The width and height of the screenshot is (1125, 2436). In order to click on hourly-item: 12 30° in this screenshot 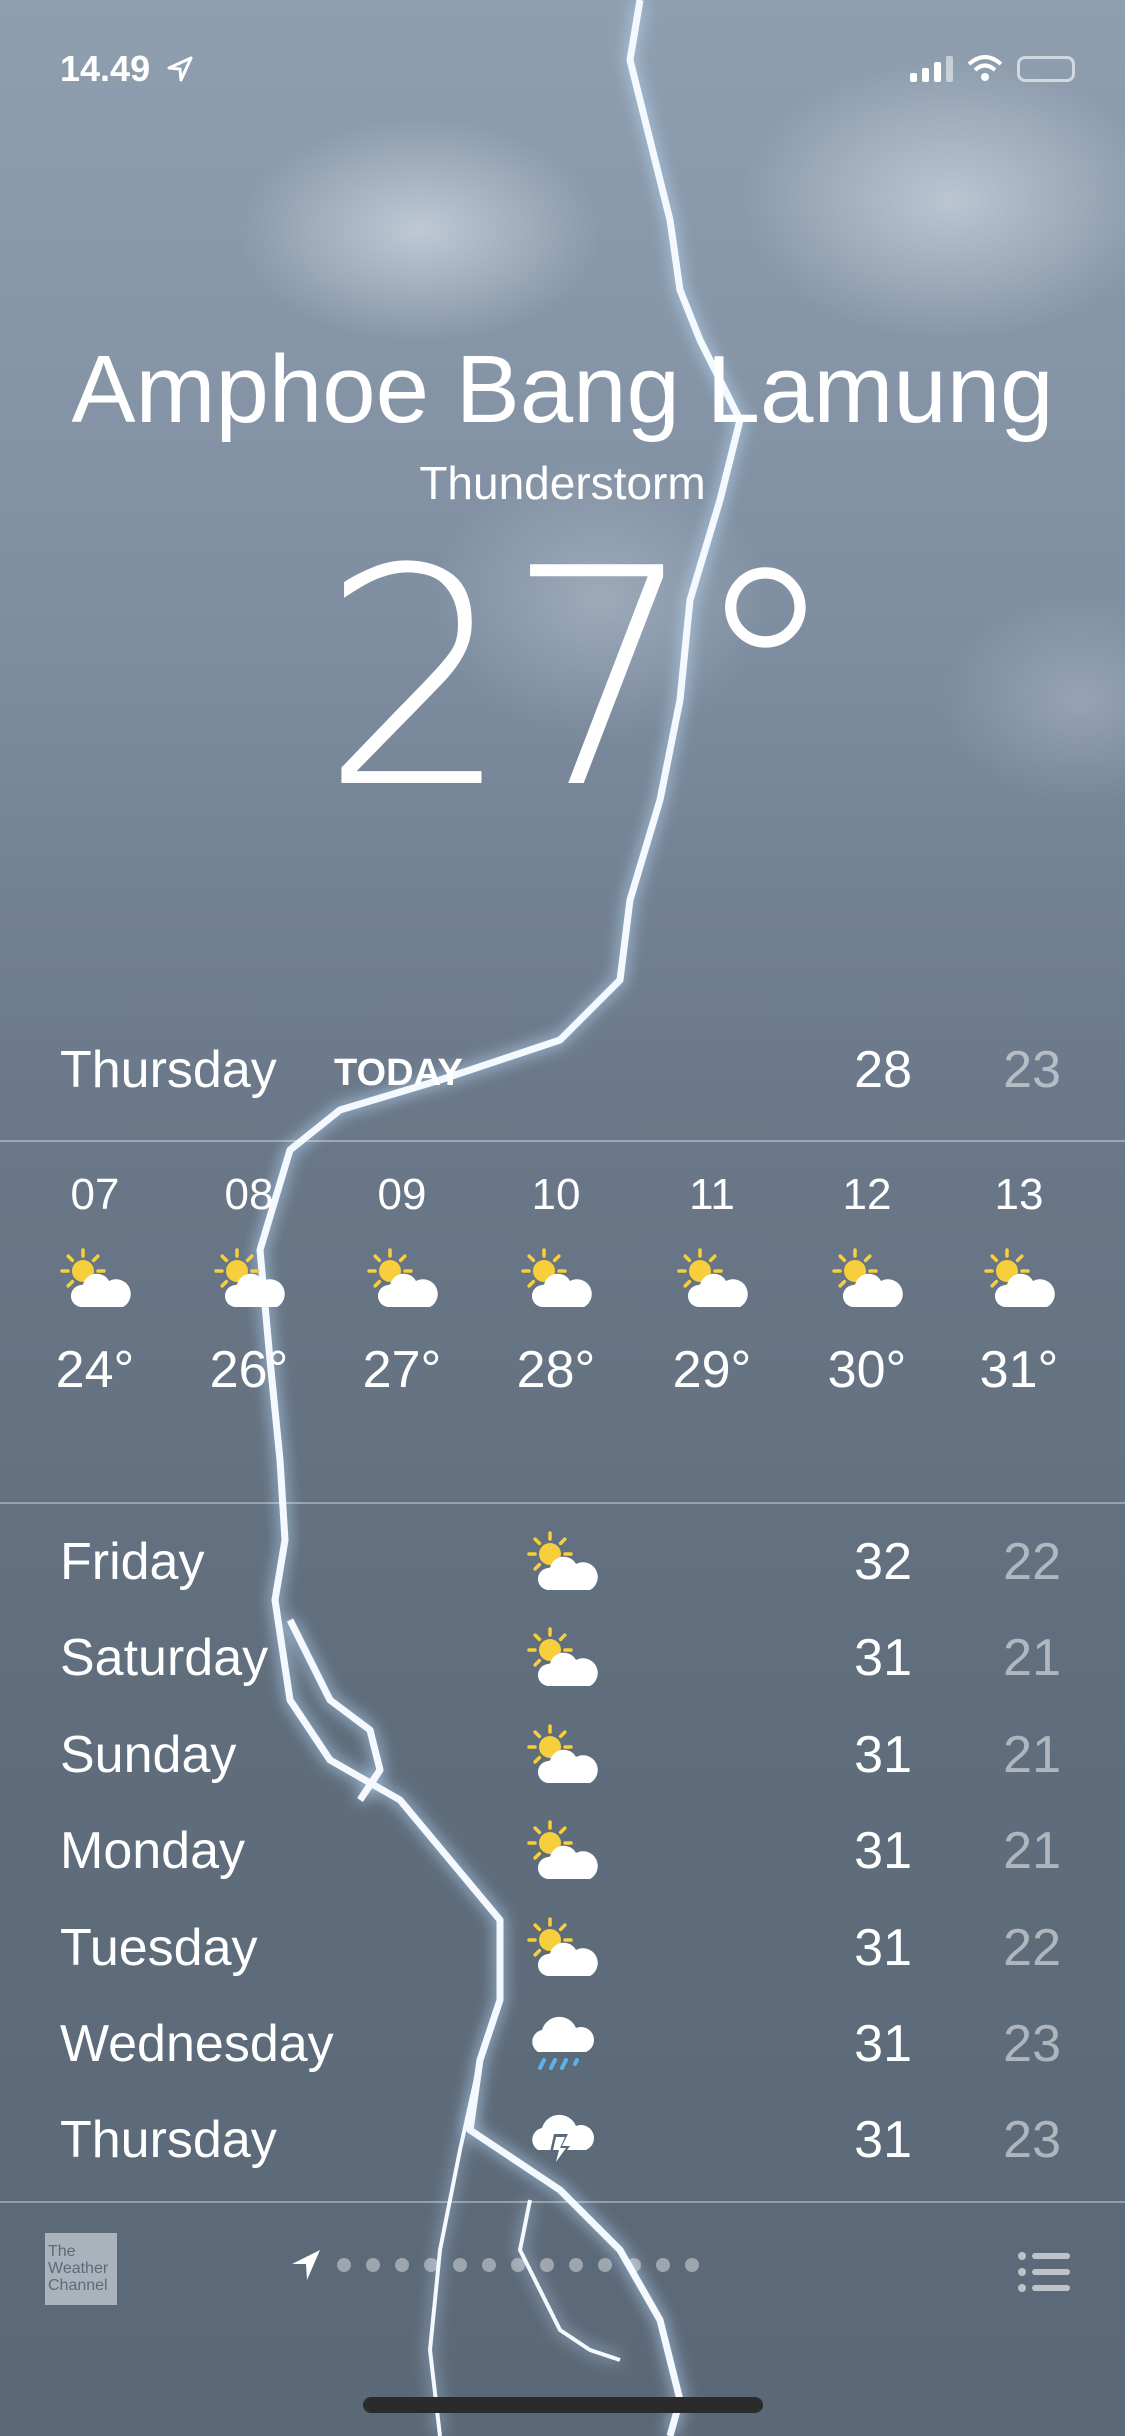, I will do `click(867, 1285)`.